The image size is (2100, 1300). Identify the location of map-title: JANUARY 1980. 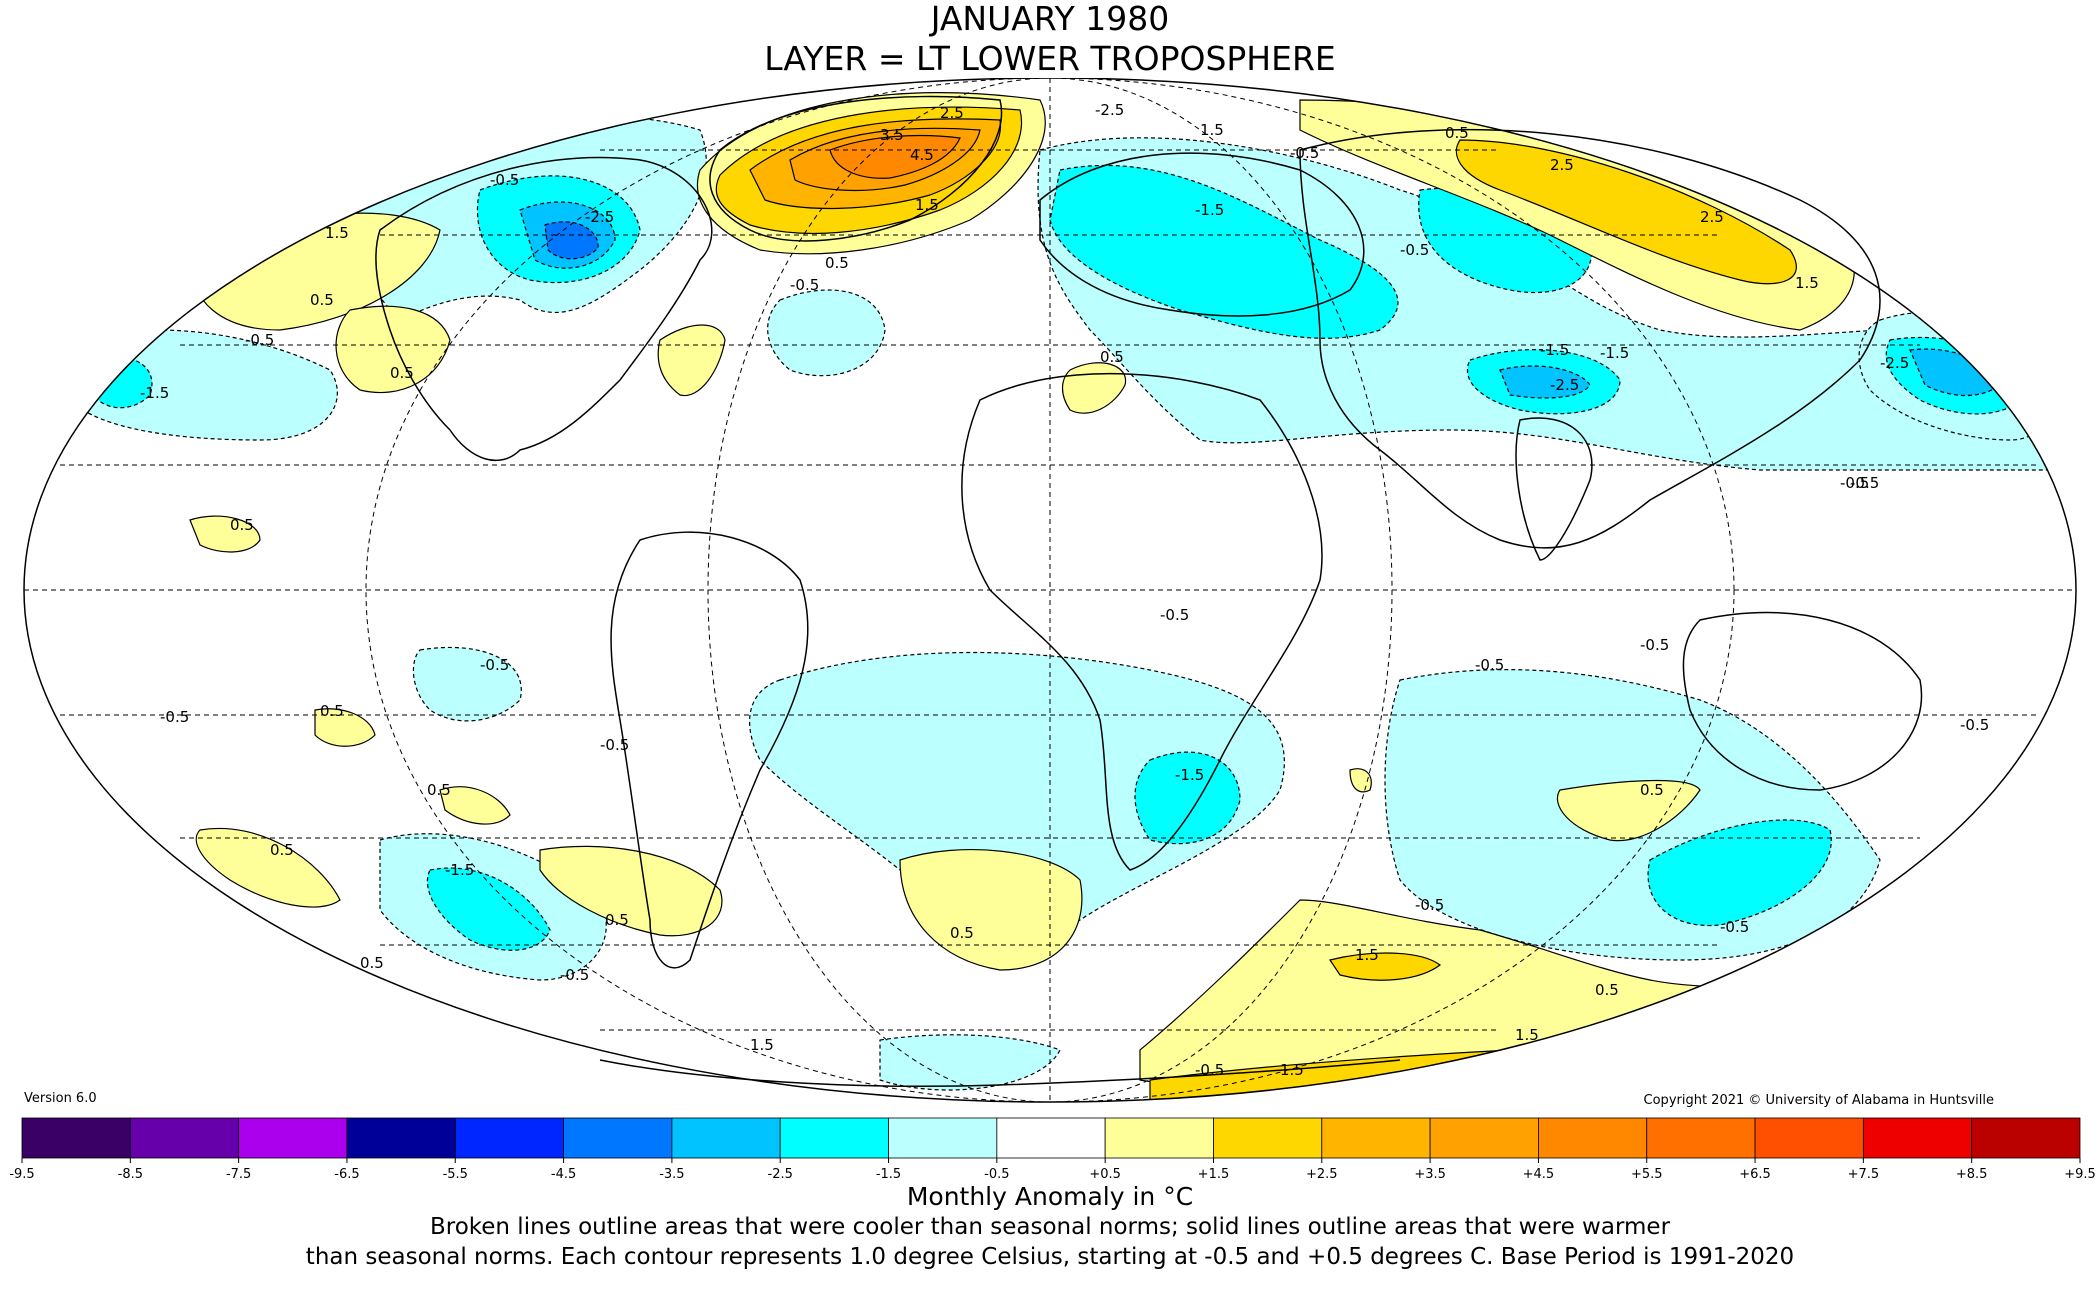
(1050, 19).